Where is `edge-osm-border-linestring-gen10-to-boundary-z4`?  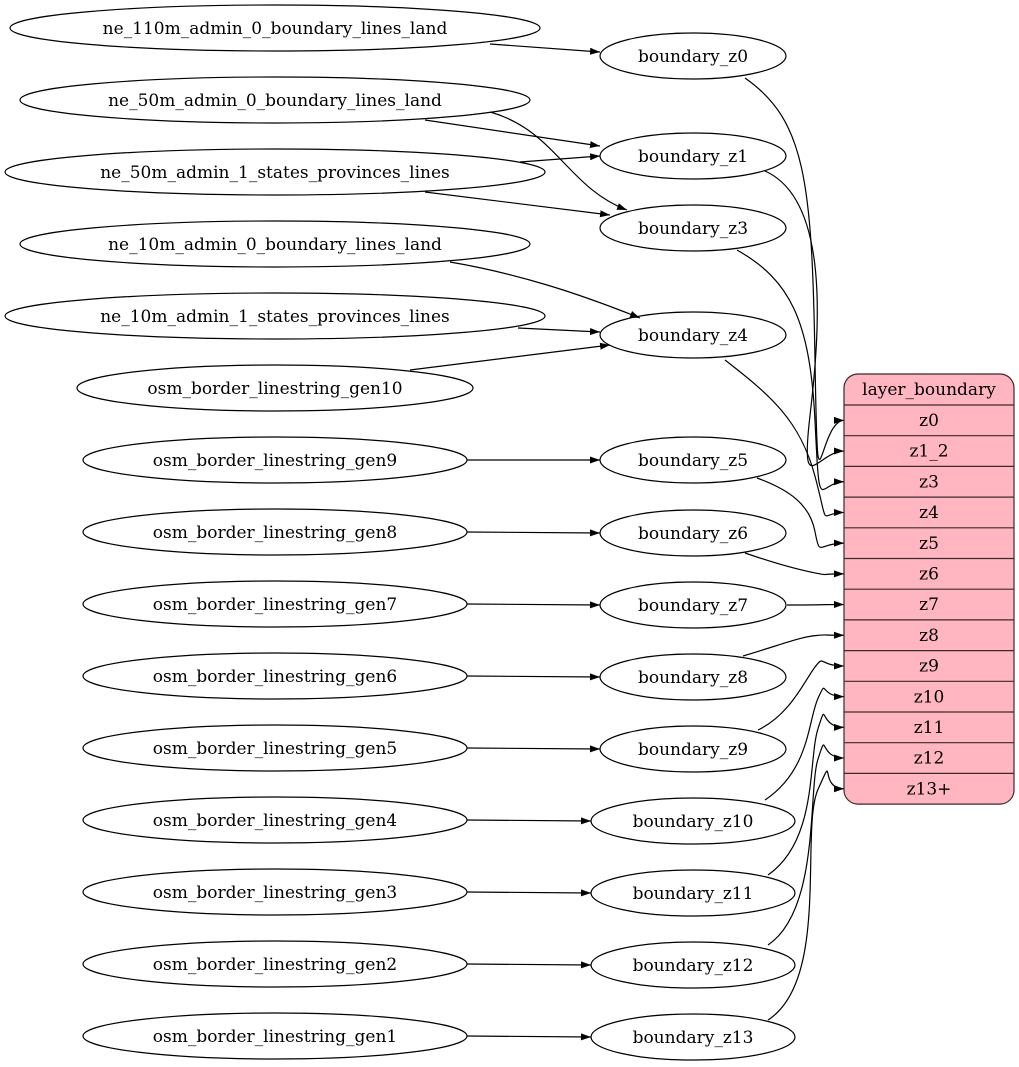 edge-osm-border-linestring-gen10-to-boundary-z4 is located at coordinates (510, 356).